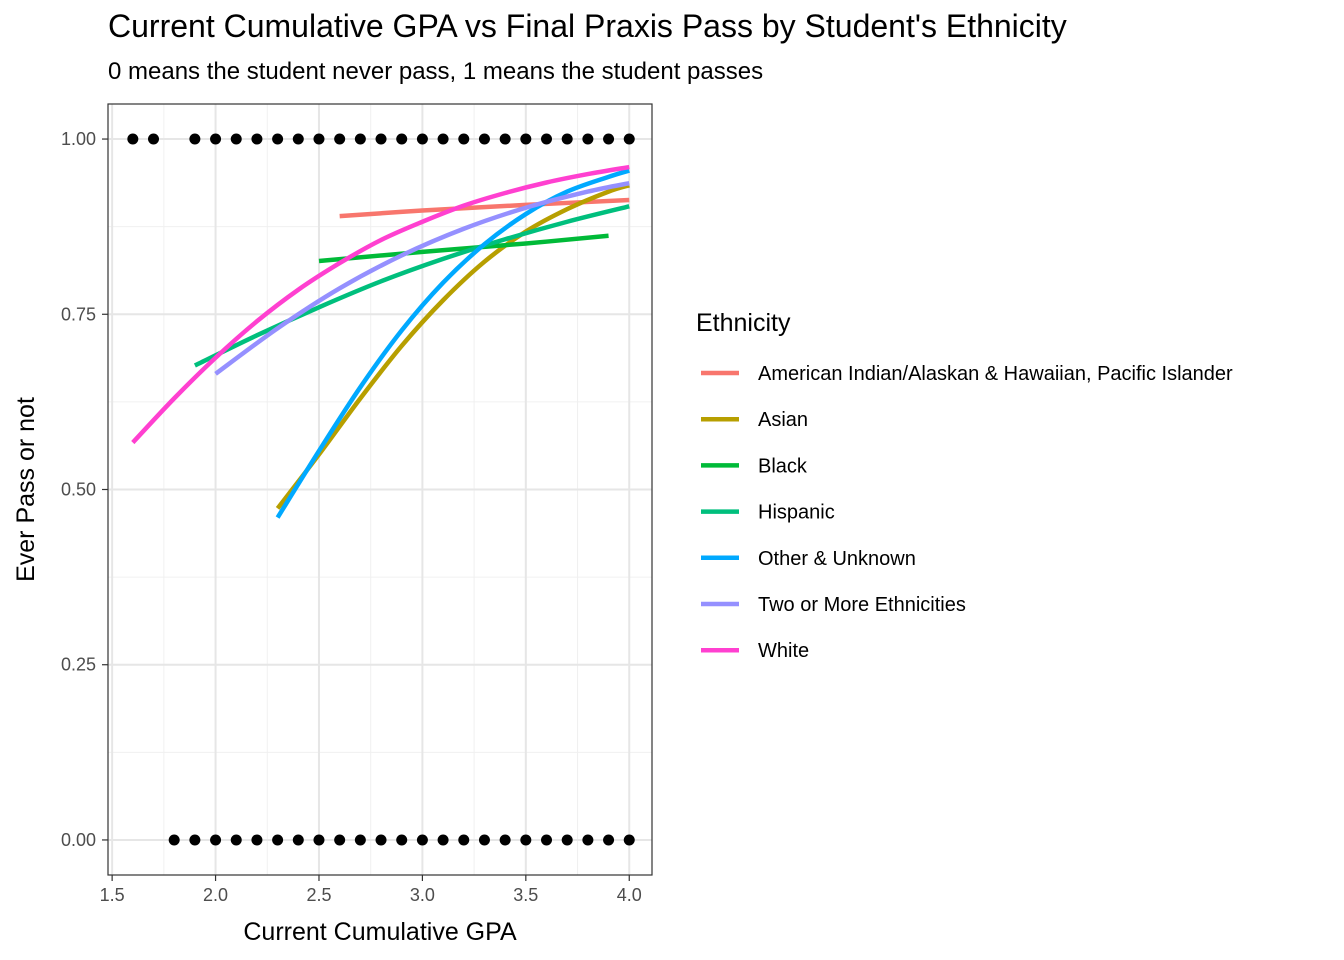 The image size is (1344, 960). I want to click on y-tick-label: 1.00, so click(78, 139).